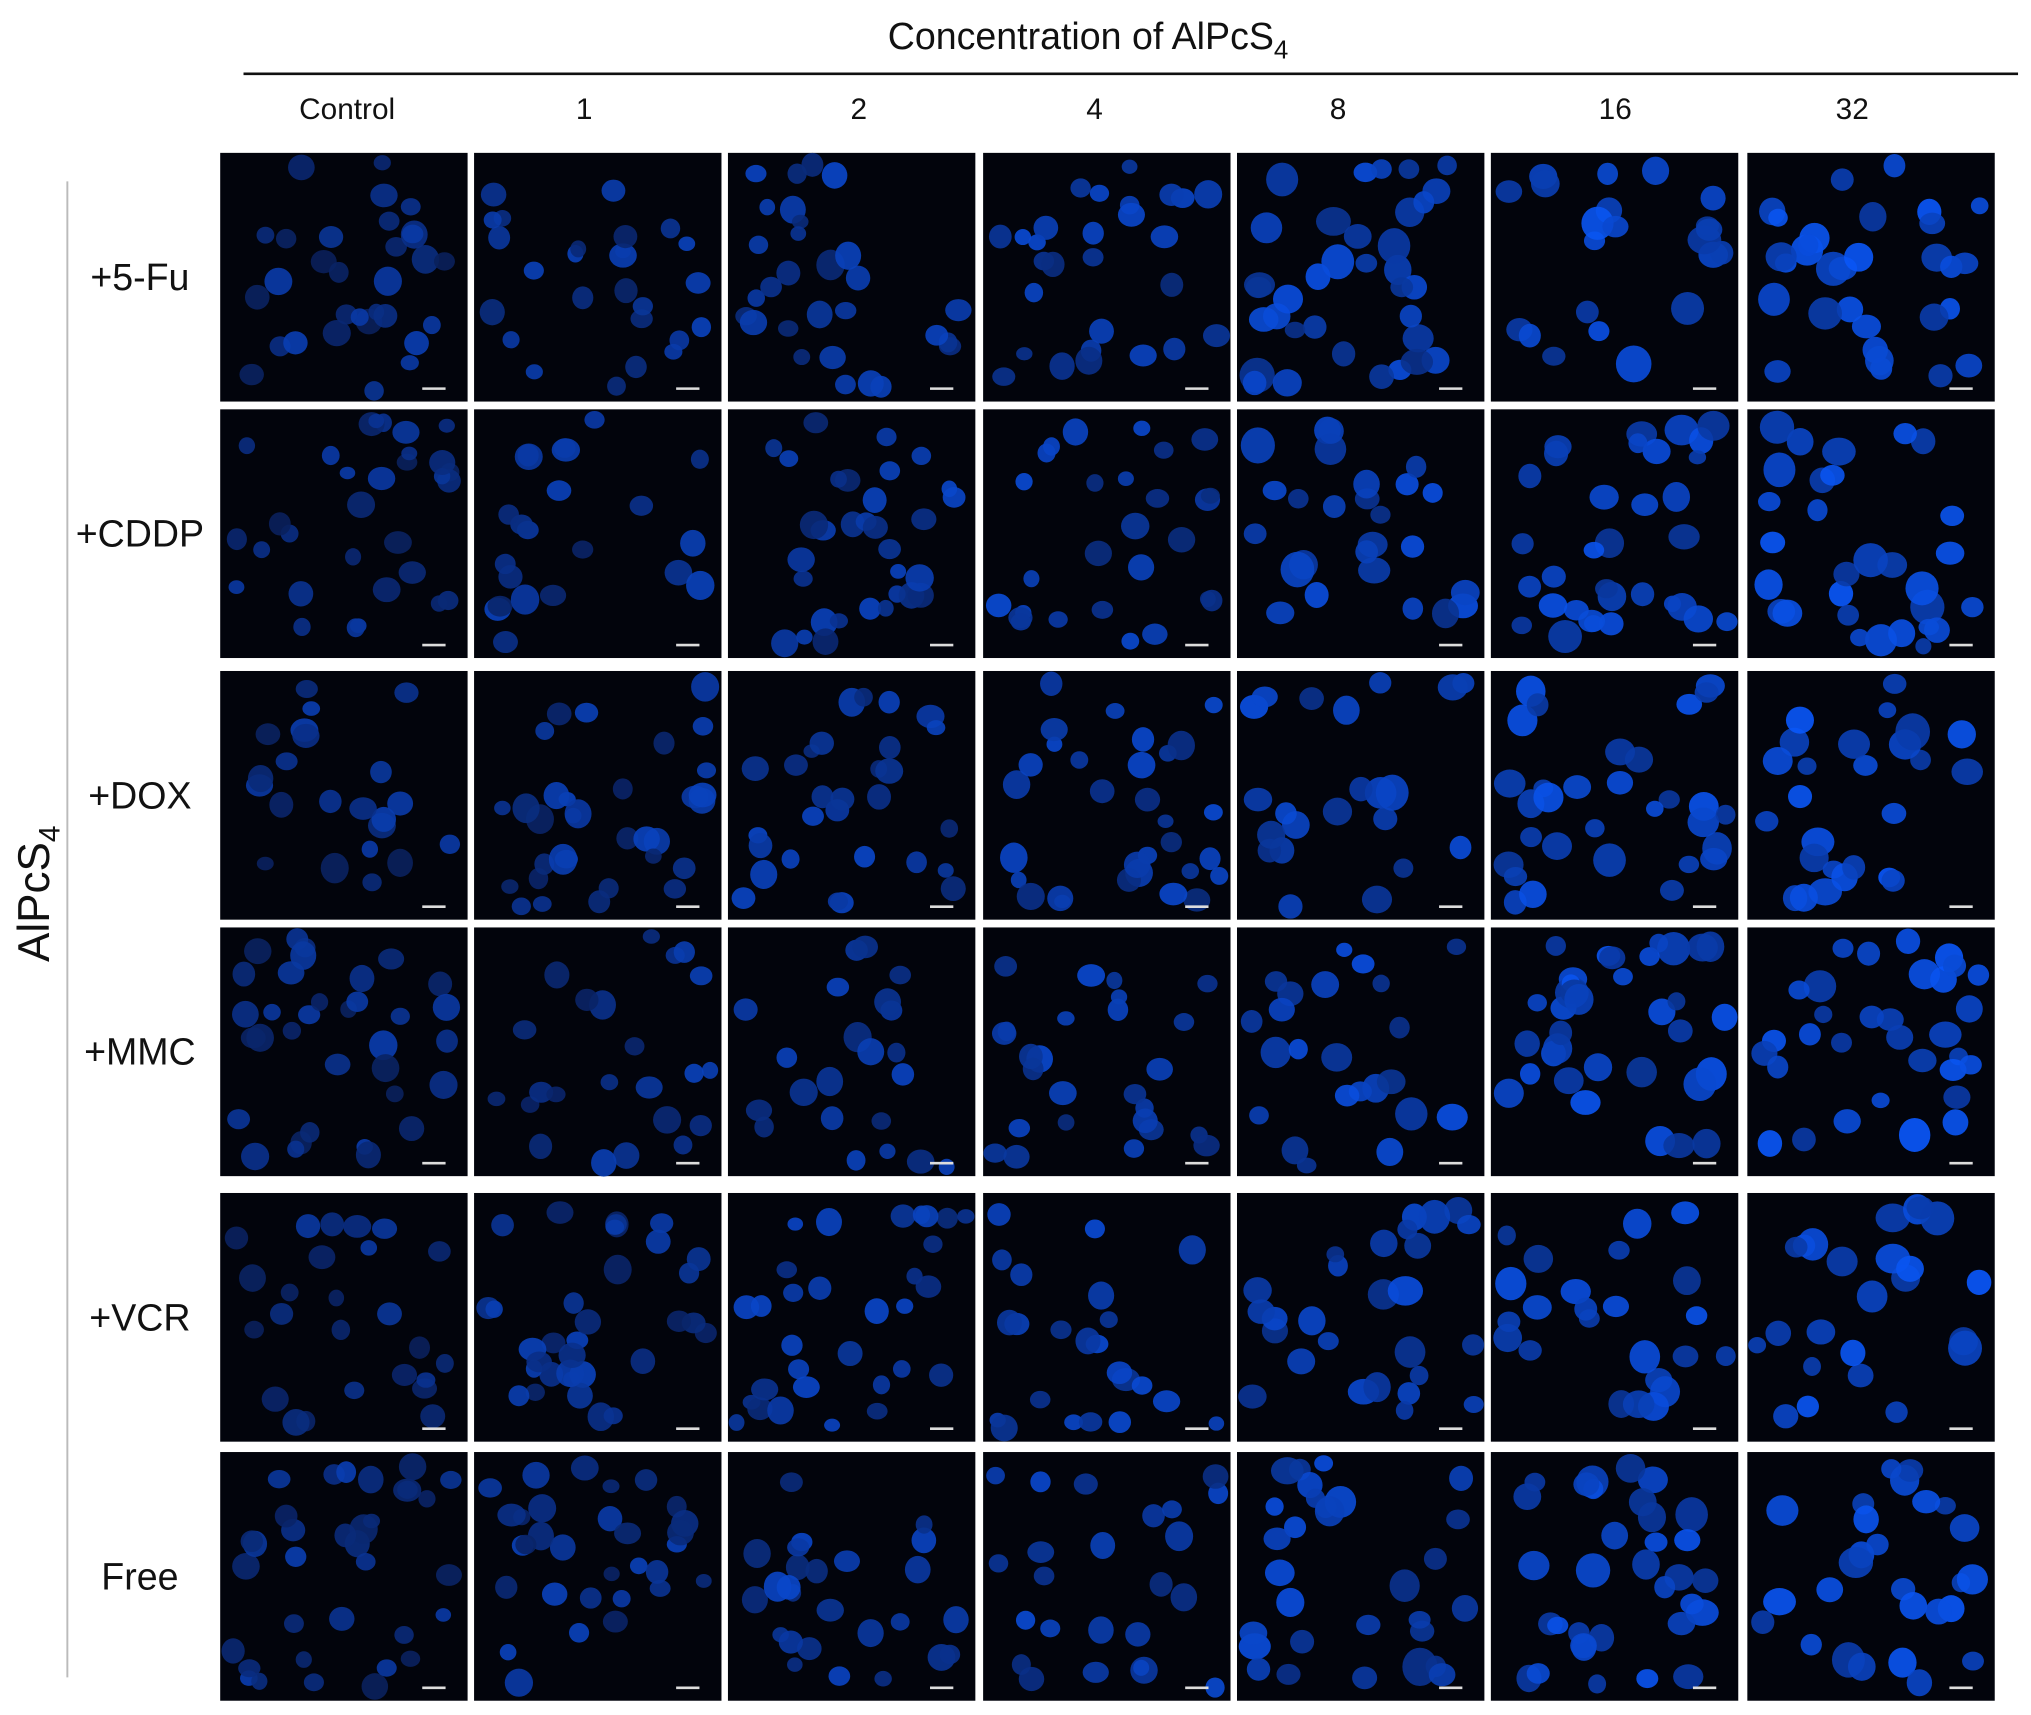 Image resolution: width=2031 pixels, height=1715 pixels. What do you see at coordinates (1094, 109) in the screenshot?
I see `column-label: 4` at bounding box center [1094, 109].